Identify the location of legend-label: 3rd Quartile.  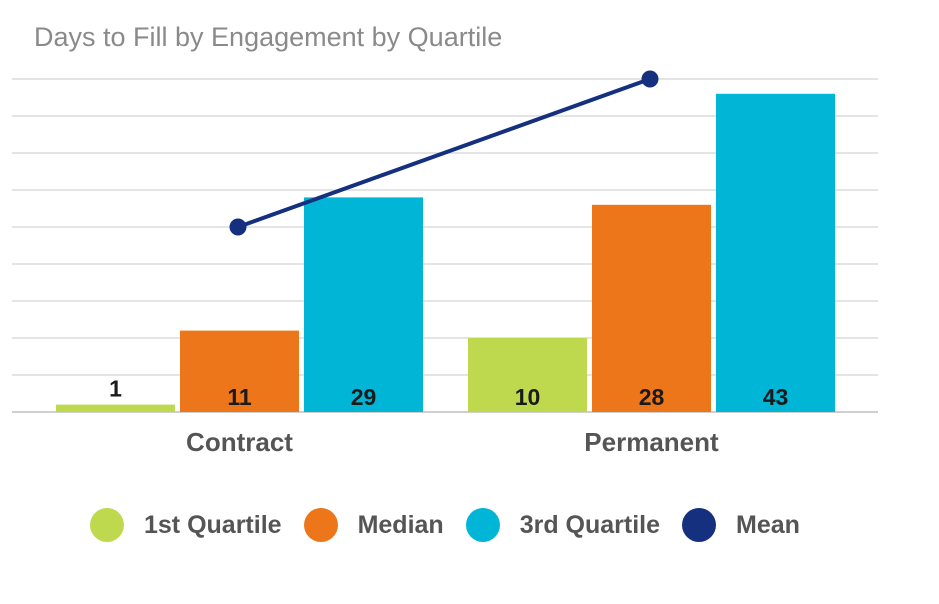
(590, 524).